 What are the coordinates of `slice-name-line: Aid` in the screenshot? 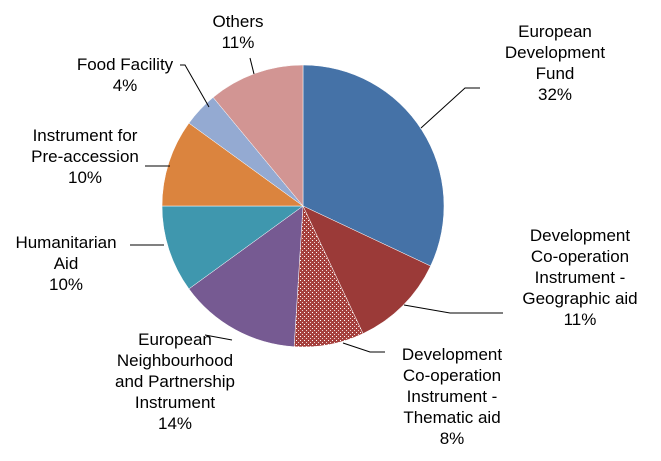 It's located at (66, 263).